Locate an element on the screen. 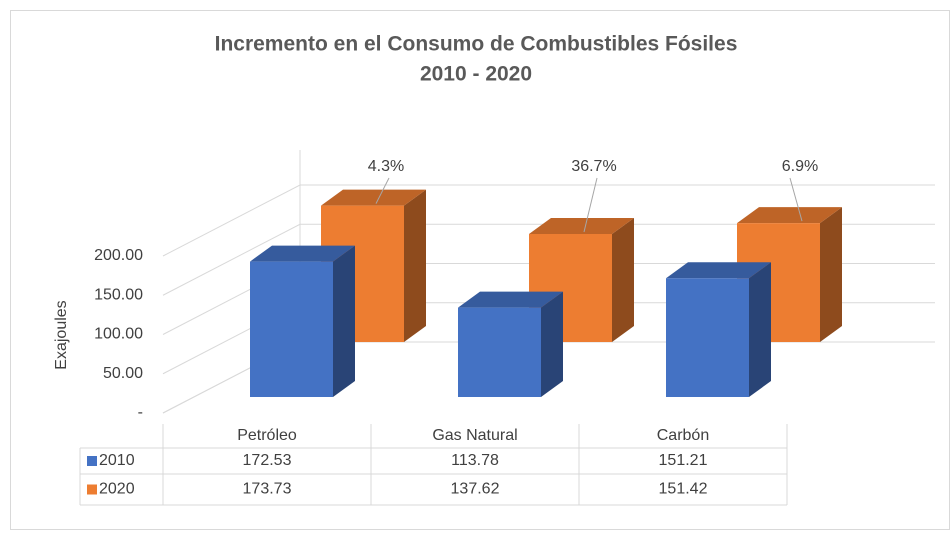 The width and height of the screenshot is (952, 540). table-value: 151.42 is located at coordinates (683, 489).